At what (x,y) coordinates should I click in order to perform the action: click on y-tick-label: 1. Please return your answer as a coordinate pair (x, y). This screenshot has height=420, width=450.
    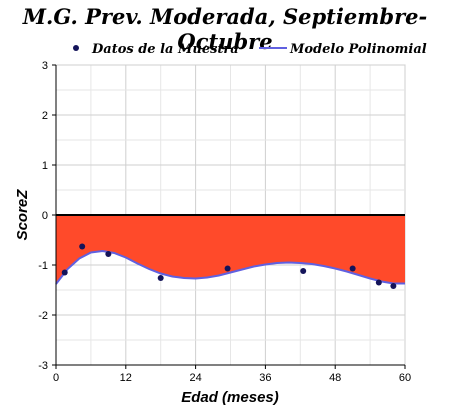
    Looking at the image, I should click on (45, 166).